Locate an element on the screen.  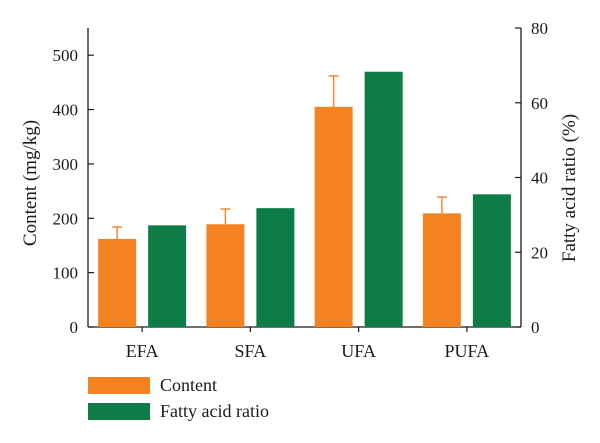
y-tick-label-left: 0 is located at coordinates (74, 327).